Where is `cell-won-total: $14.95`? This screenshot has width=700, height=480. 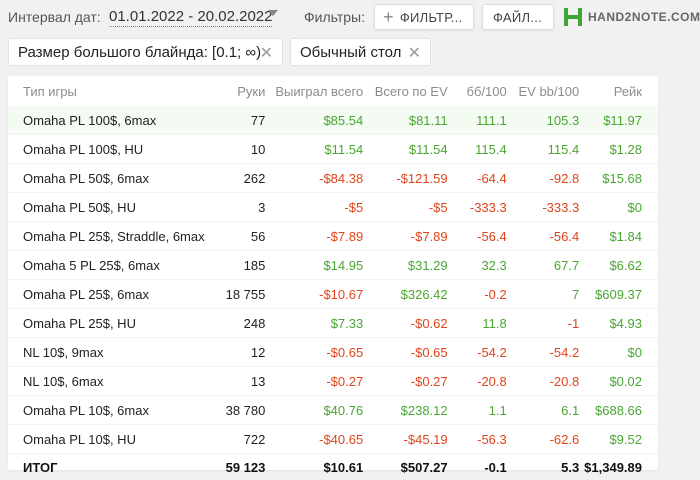
cell-won-total: $14.95 is located at coordinates (314, 265).